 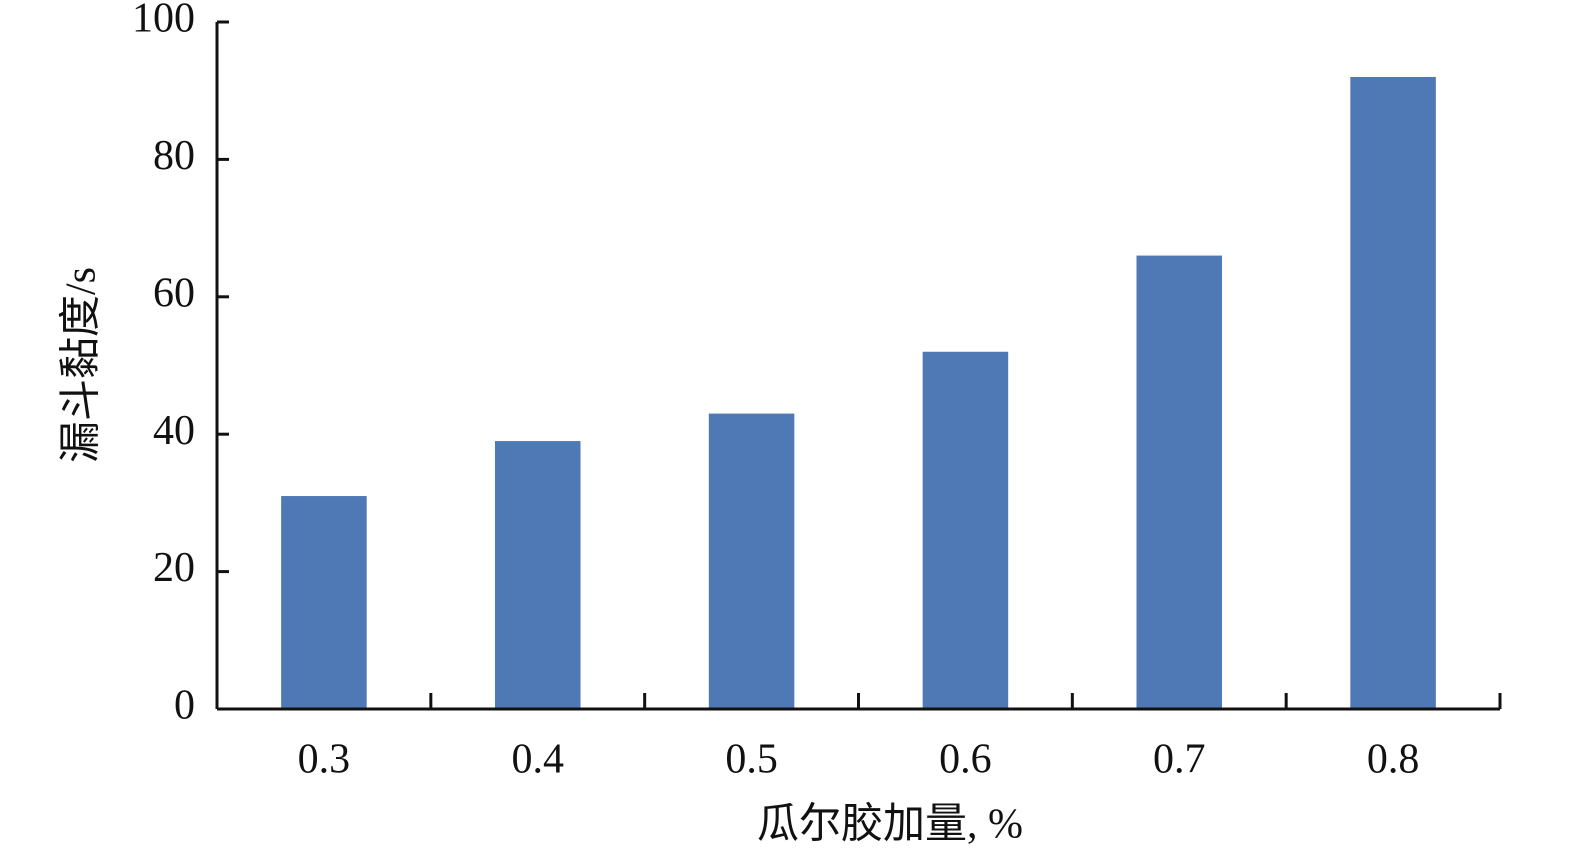 I want to click on x-axis-label: 瓜尔胶加量, %, so click(x=890, y=824).